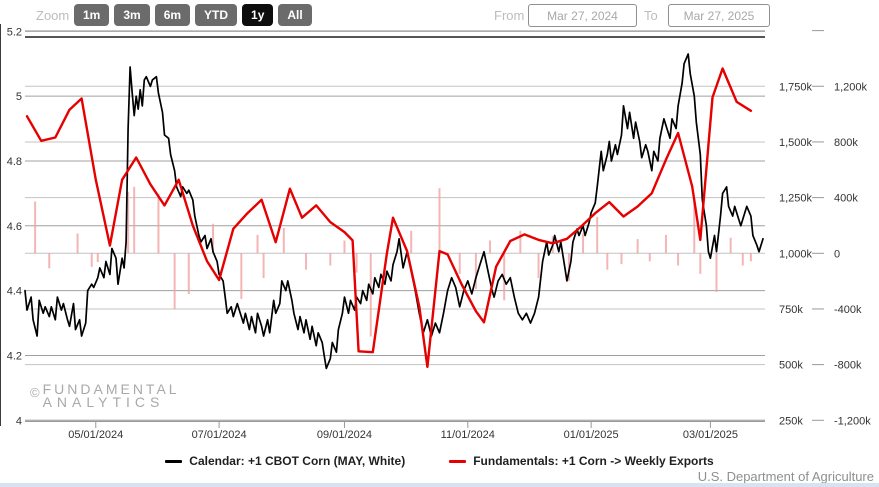  I want to click on svg-text: 250k, so click(791, 421).